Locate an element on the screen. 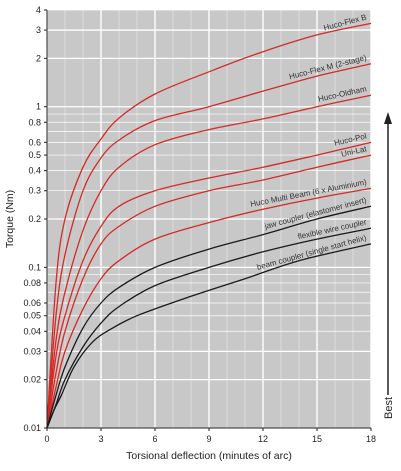 The image size is (401, 471). y-tick-label: 0.5 is located at coordinates (34, 155).